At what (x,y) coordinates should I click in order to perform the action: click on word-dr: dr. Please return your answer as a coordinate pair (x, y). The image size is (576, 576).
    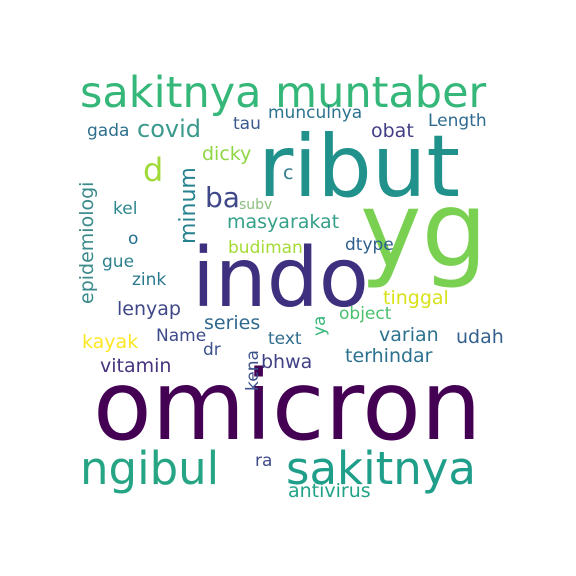
    Looking at the image, I should click on (212, 350).